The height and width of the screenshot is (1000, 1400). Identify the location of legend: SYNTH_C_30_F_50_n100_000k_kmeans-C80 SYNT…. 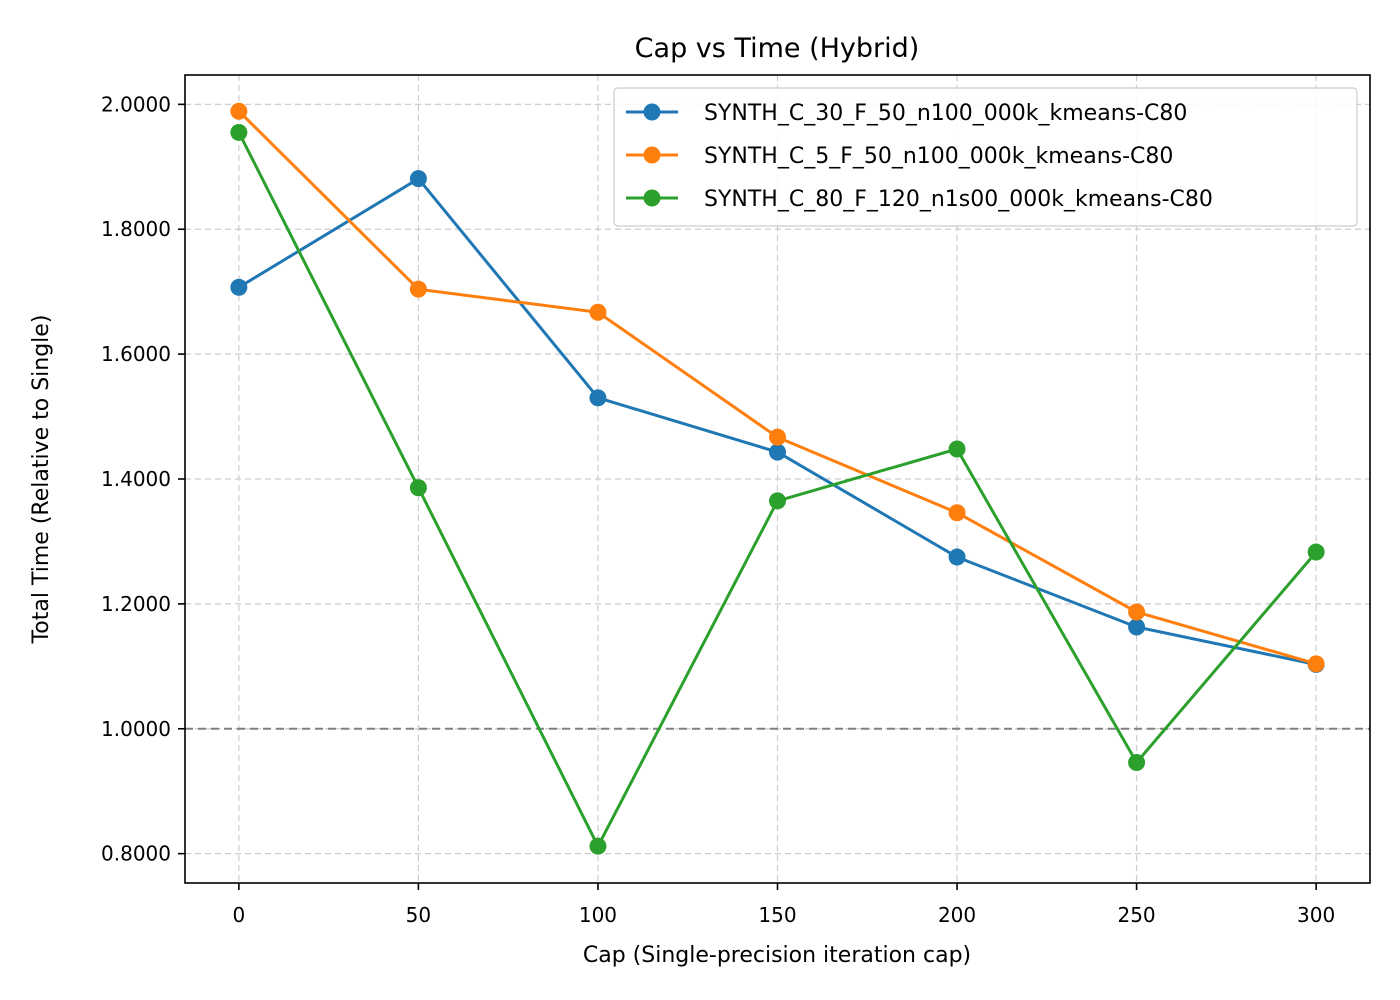
(985, 157).